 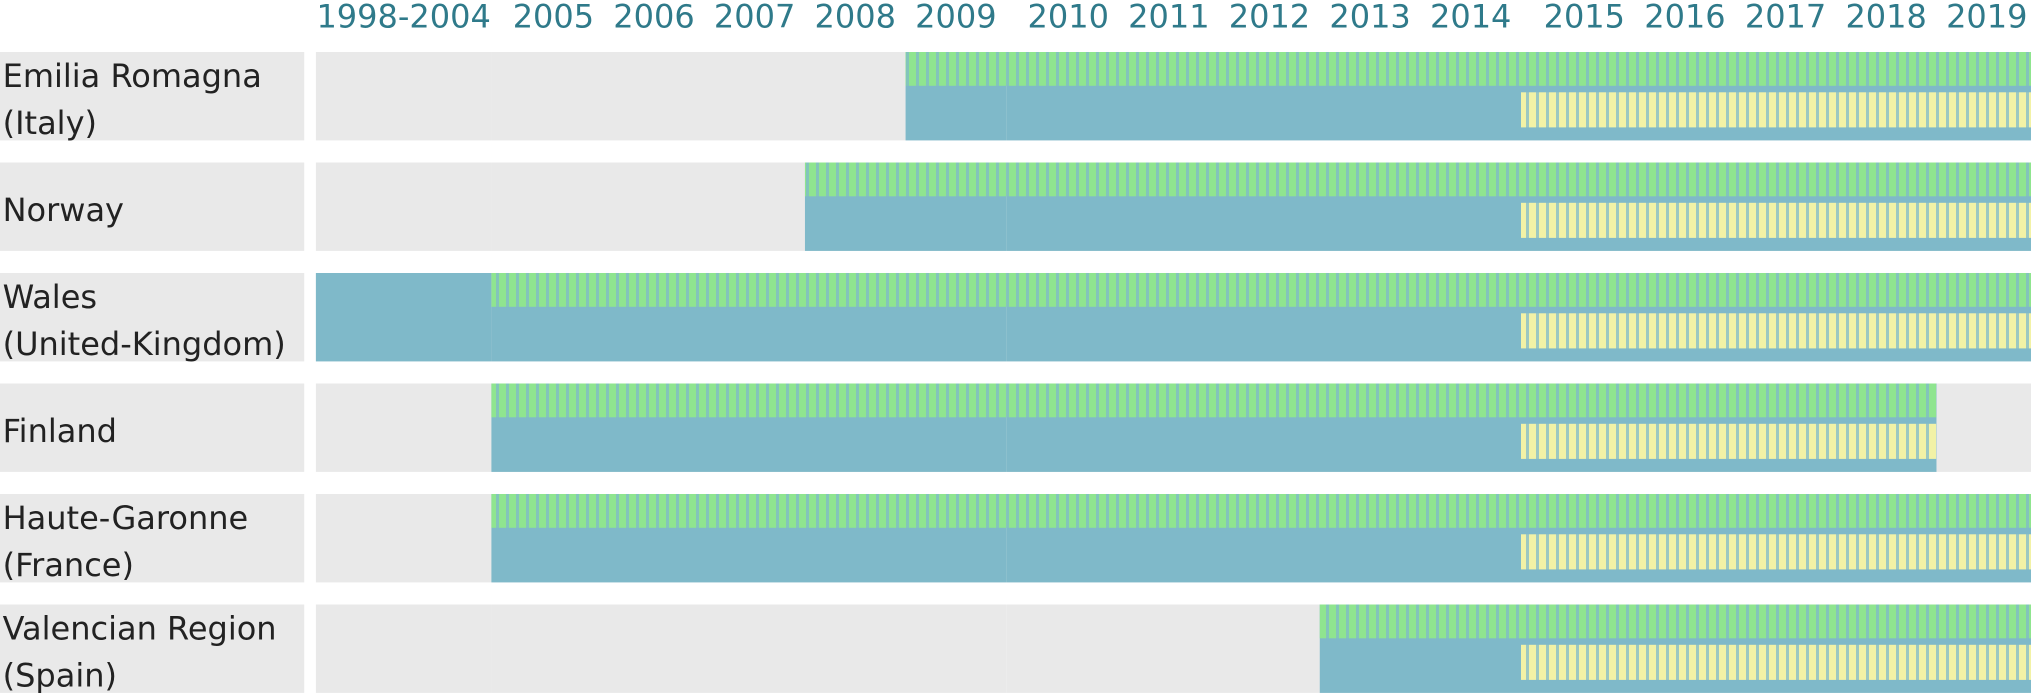 What do you see at coordinates (63, 210) in the screenshot?
I see `row-label: Norway` at bounding box center [63, 210].